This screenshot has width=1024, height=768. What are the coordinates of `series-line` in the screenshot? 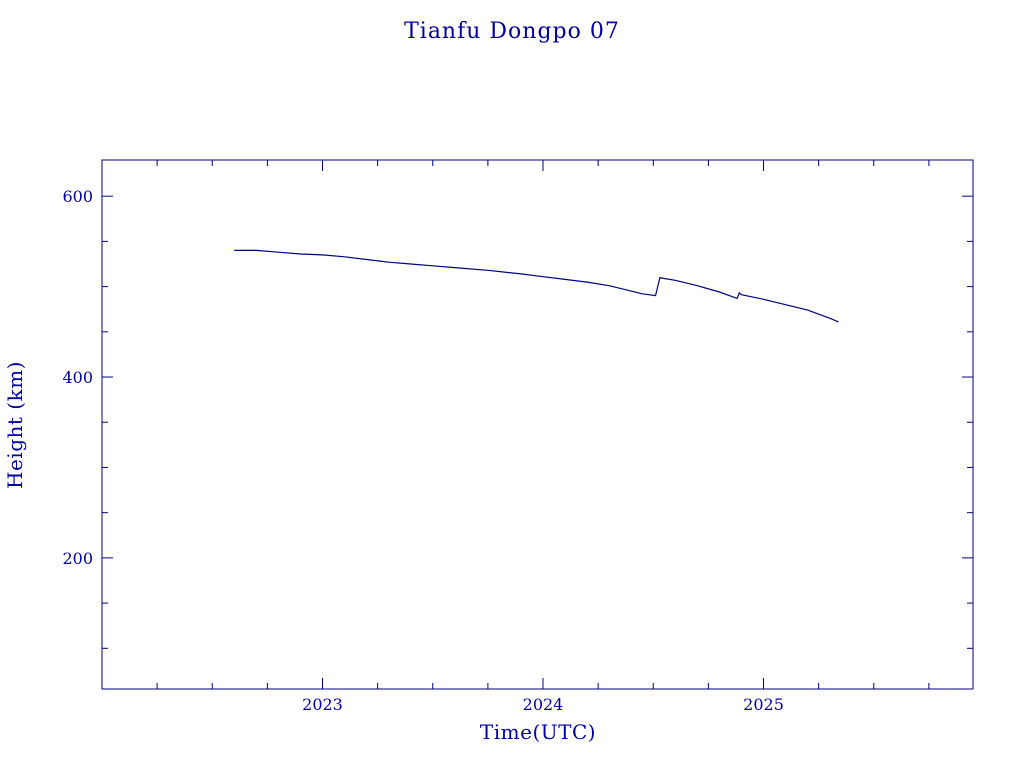 It's located at (536, 286).